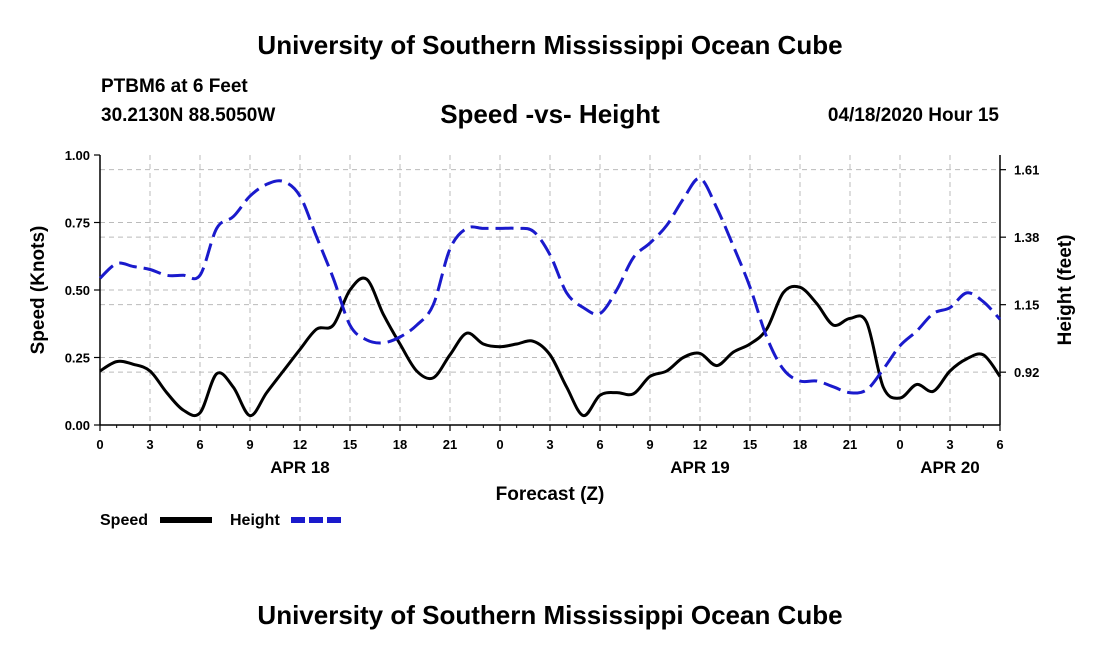 The width and height of the screenshot is (1100, 650). Describe the element at coordinates (700, 467) in the screenshot. I see `date-label: APR 19` at that location.